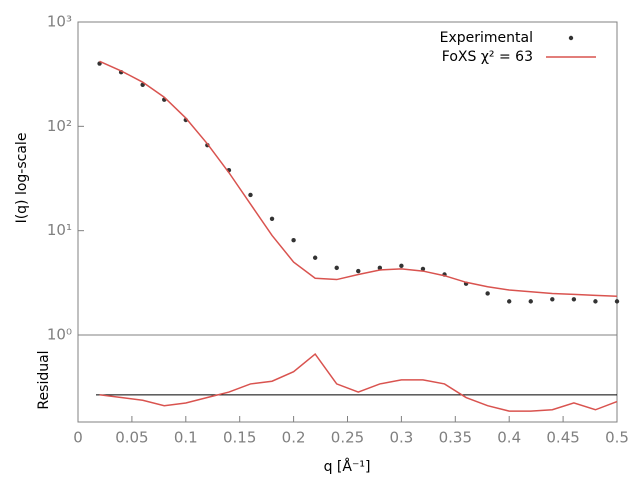 The width and height of the screenshot is (640, 480). What do you see at coordinates (186, 438) in the screenshot?
I see `x-tick-label: 0.1` at bounding box center [186, 438].